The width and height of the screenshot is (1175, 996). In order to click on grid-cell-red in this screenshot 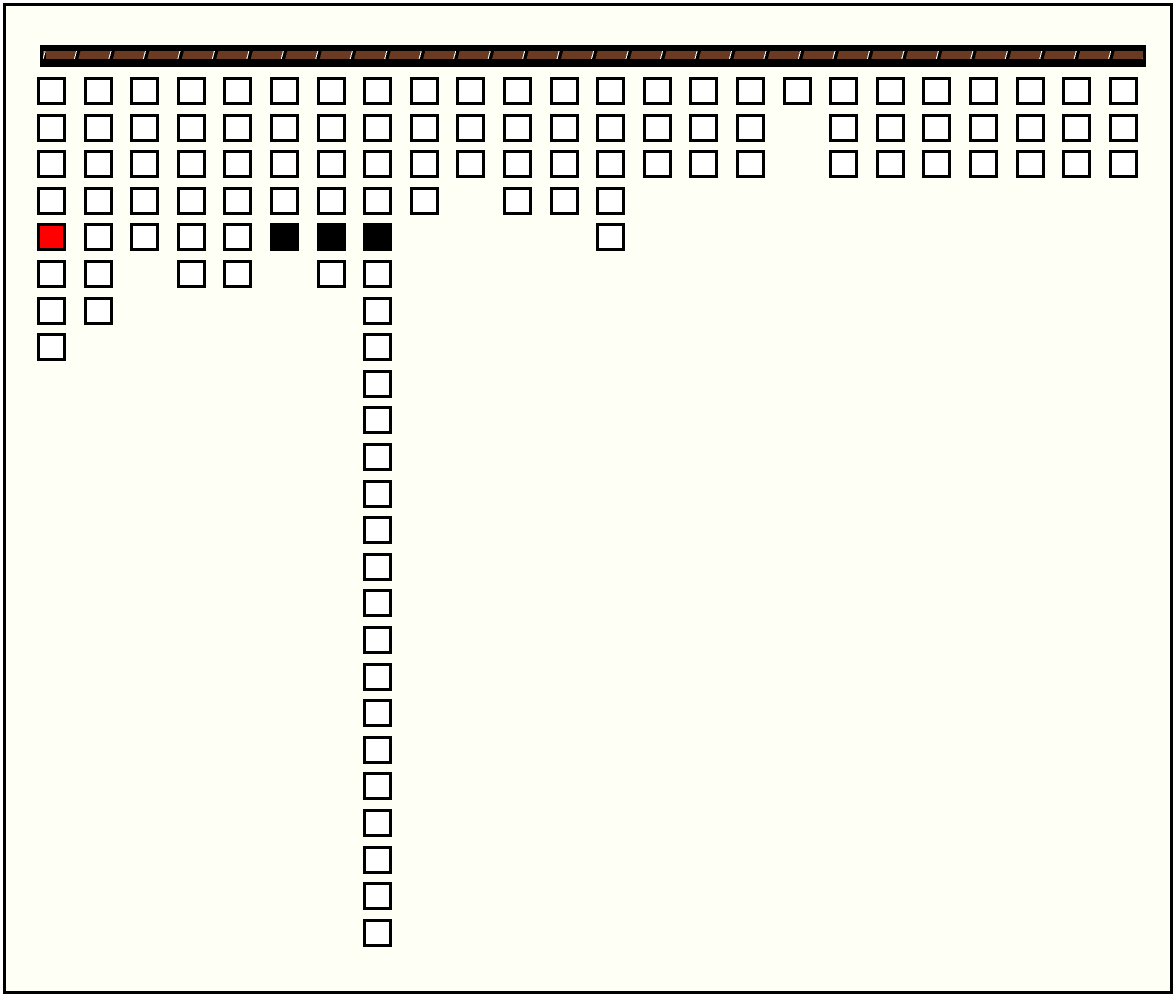, I will do `click(51, 237)`.